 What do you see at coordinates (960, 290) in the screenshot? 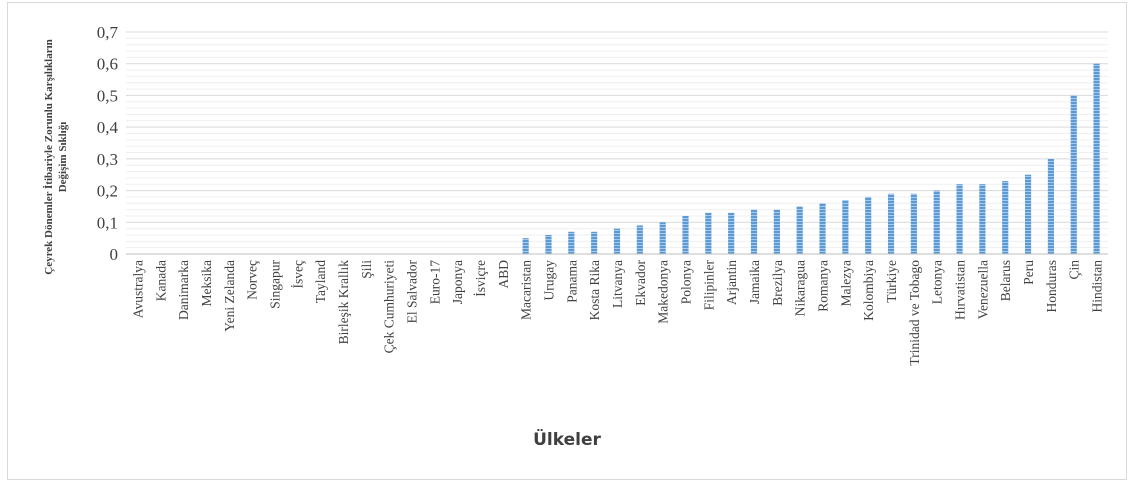
I see `x-tick-label: Hırvatistan` at bounding box center [960, 290].